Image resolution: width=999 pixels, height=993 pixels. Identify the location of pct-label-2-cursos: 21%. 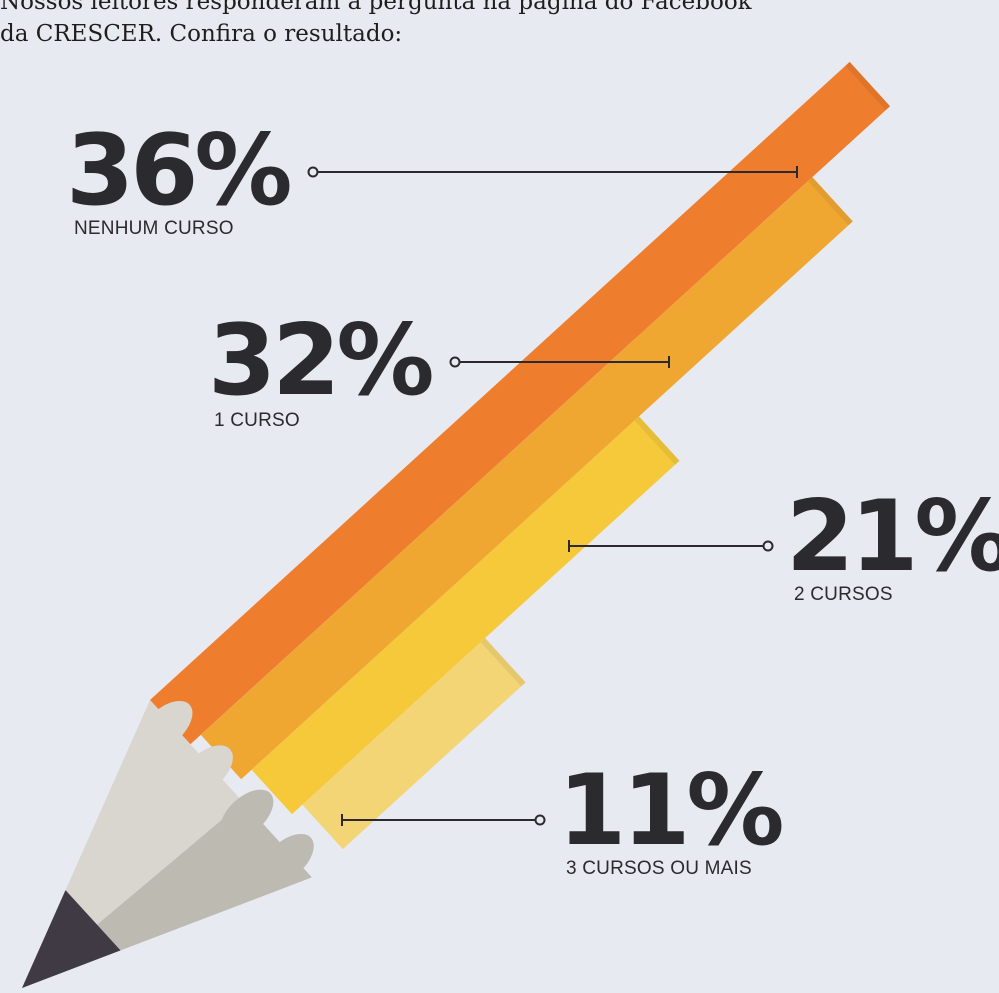
(892, 537).